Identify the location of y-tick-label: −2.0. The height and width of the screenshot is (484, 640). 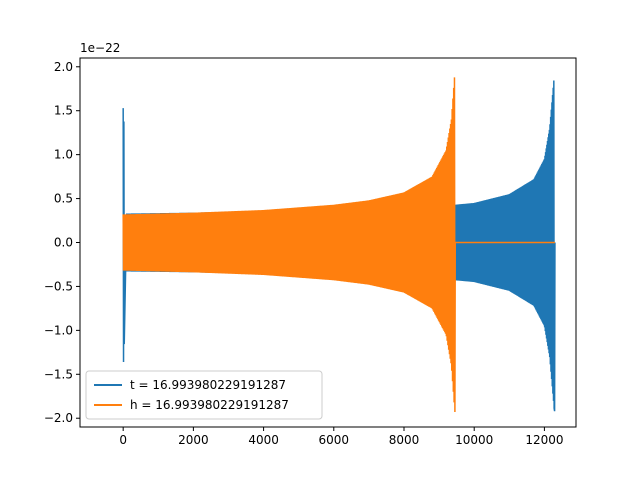
(58, 418).